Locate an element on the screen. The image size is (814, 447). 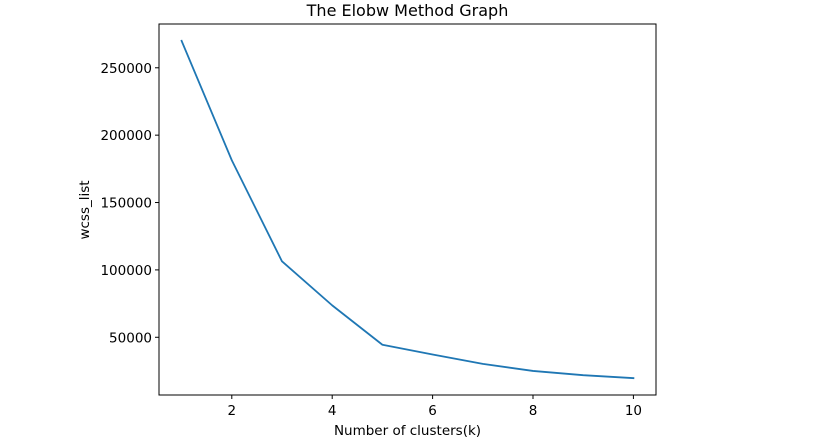
y-axis-label: wcss_list is located at coordinates (85, 209).